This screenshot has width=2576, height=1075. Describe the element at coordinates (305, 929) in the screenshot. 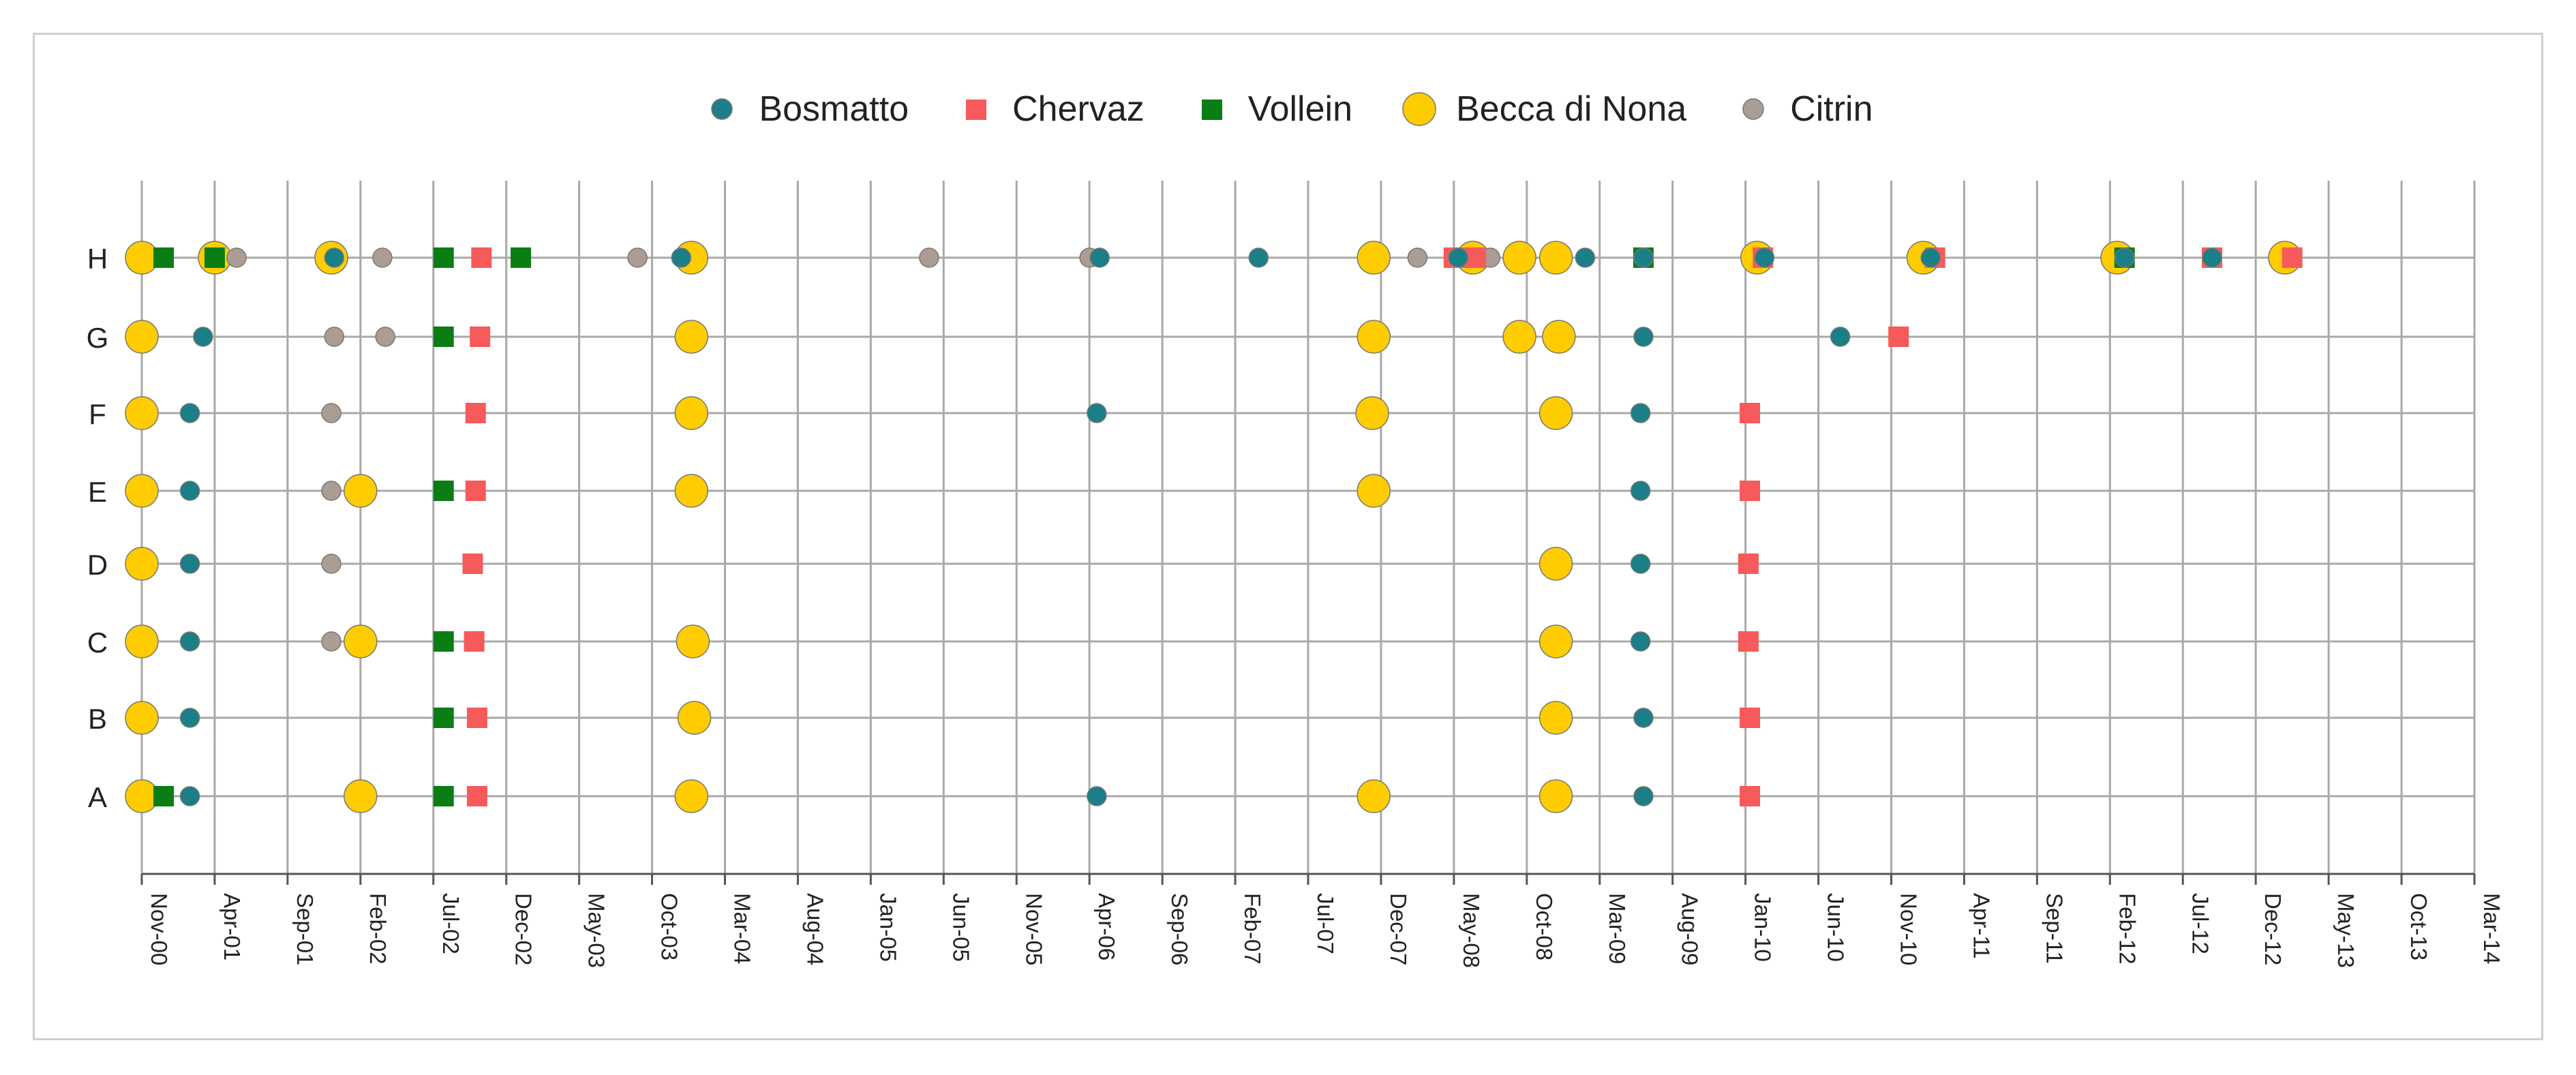

I see `x-tick-label: Sep-01` at that location.